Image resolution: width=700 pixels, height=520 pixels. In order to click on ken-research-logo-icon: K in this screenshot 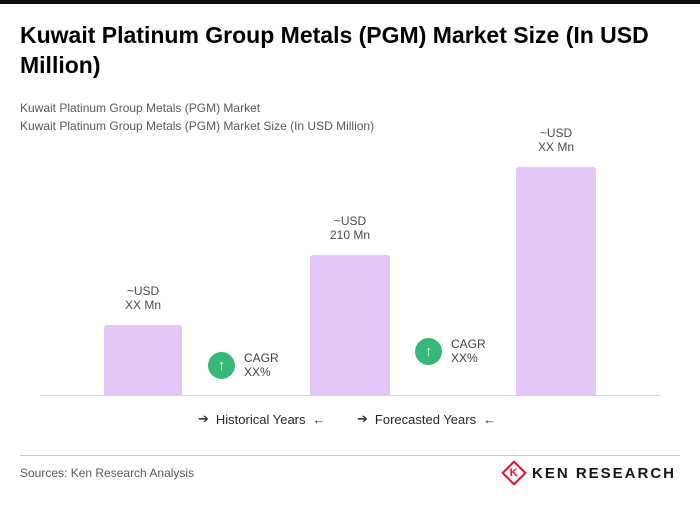, I will do `click(514, 473)`.